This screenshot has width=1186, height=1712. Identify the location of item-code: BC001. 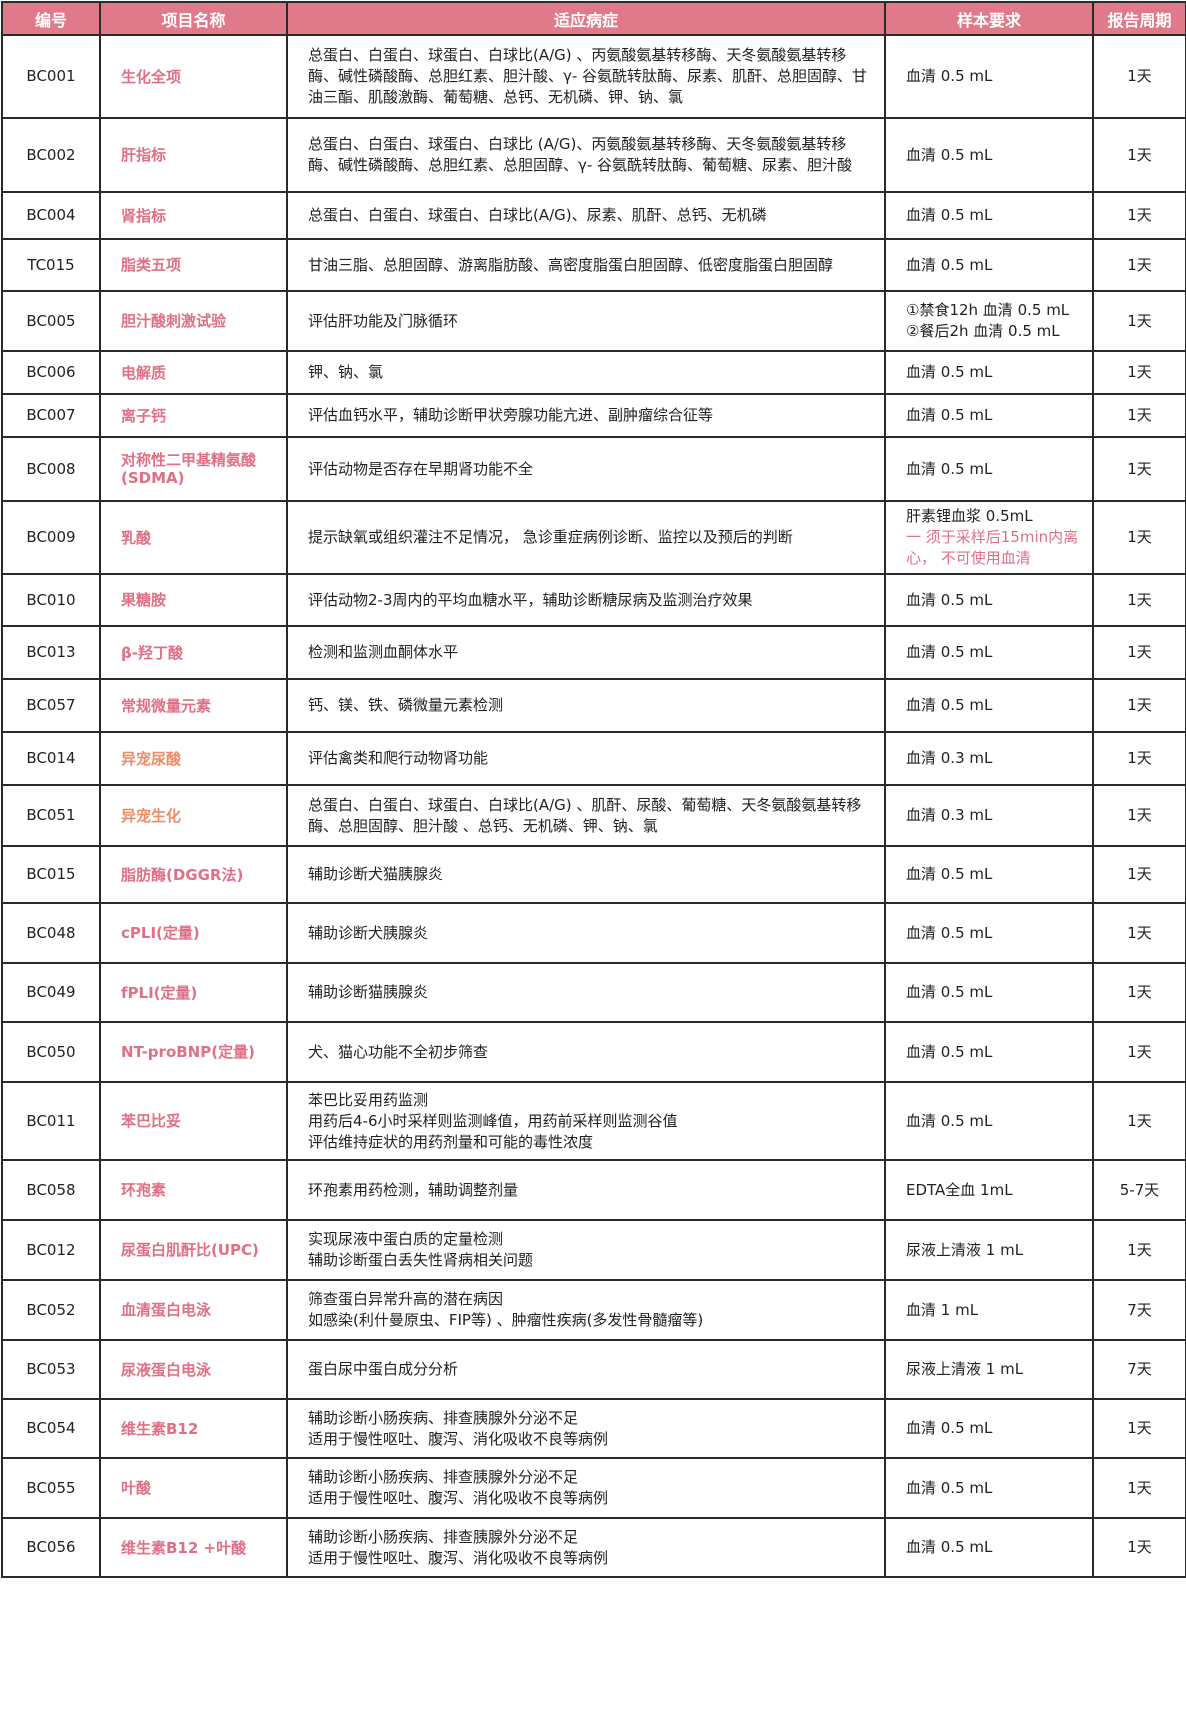
(51, 76).